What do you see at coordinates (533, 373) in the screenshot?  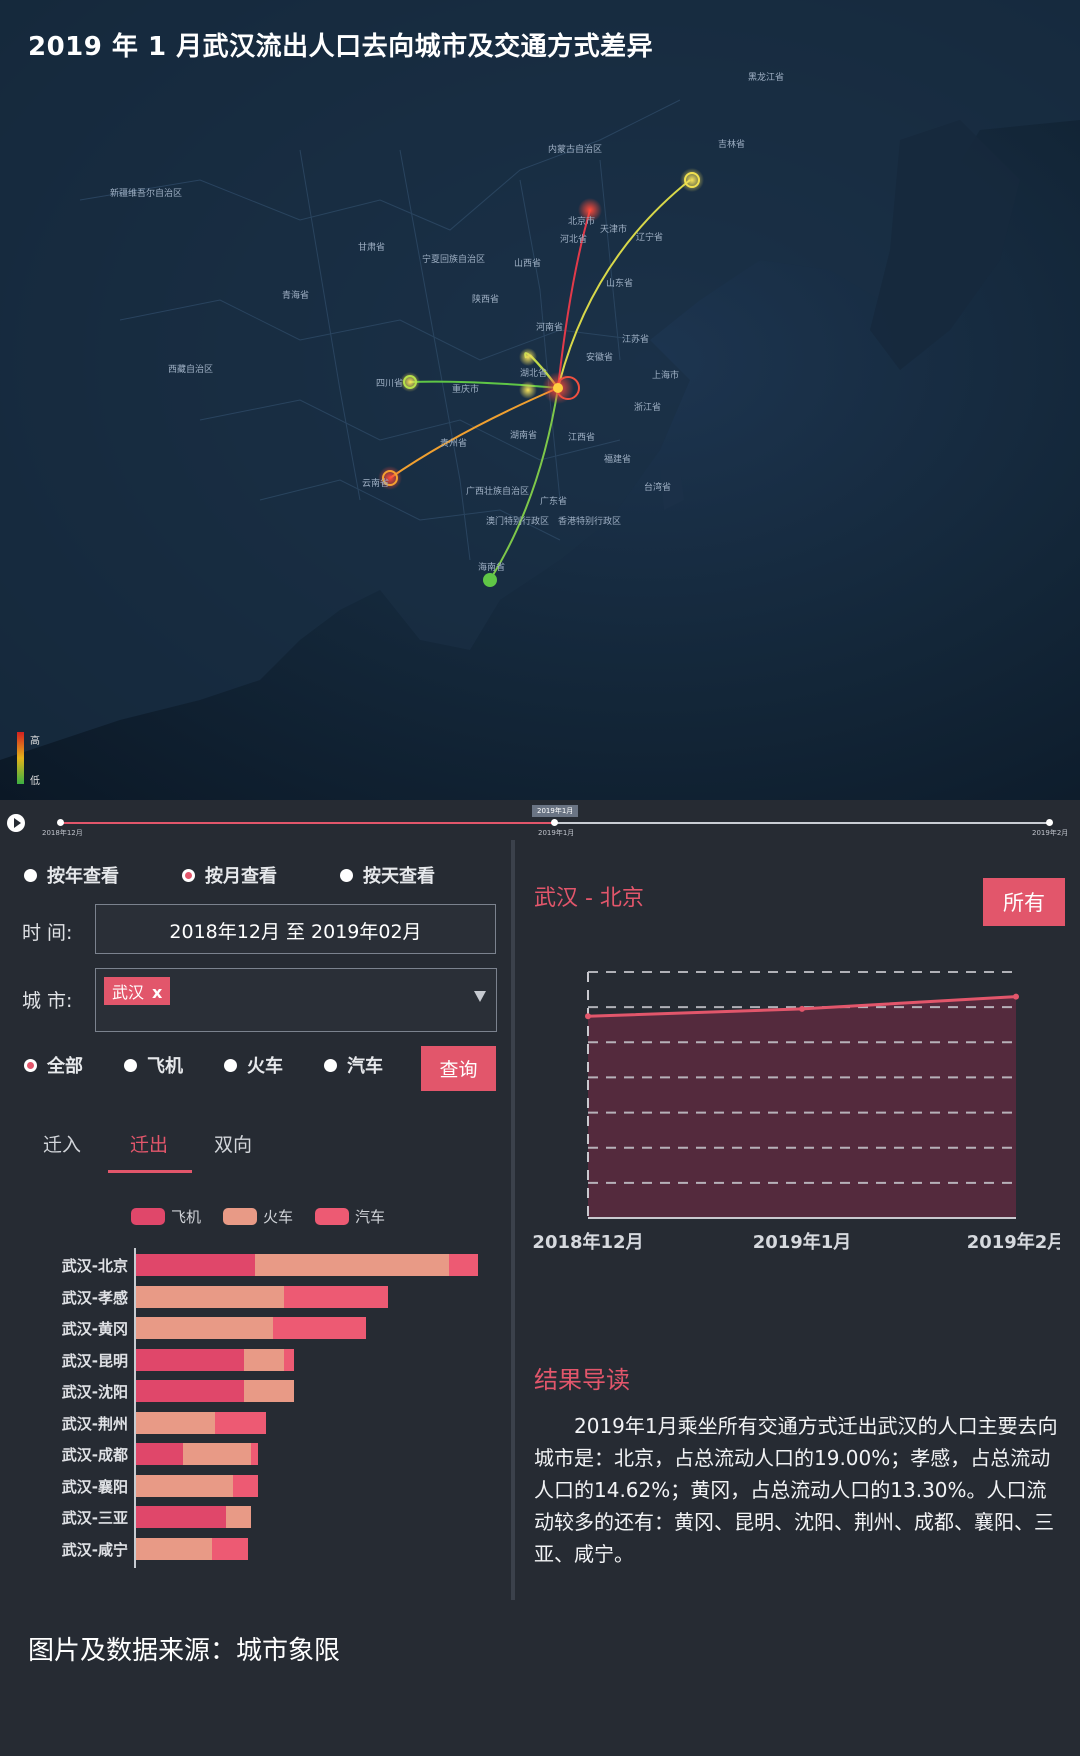 I see `map-label: 湖北省` at bounding box center [533, 373].